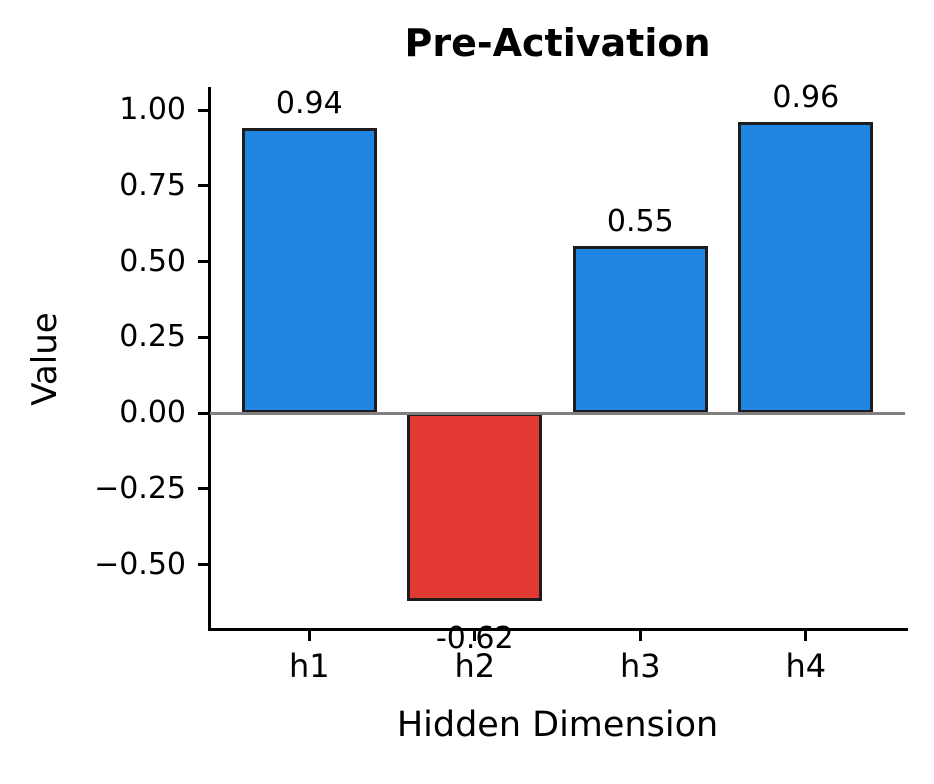 Image resolution: width=934 pixels, height=784 pixels. I want to click on zero-baseline, so click(557, 413).